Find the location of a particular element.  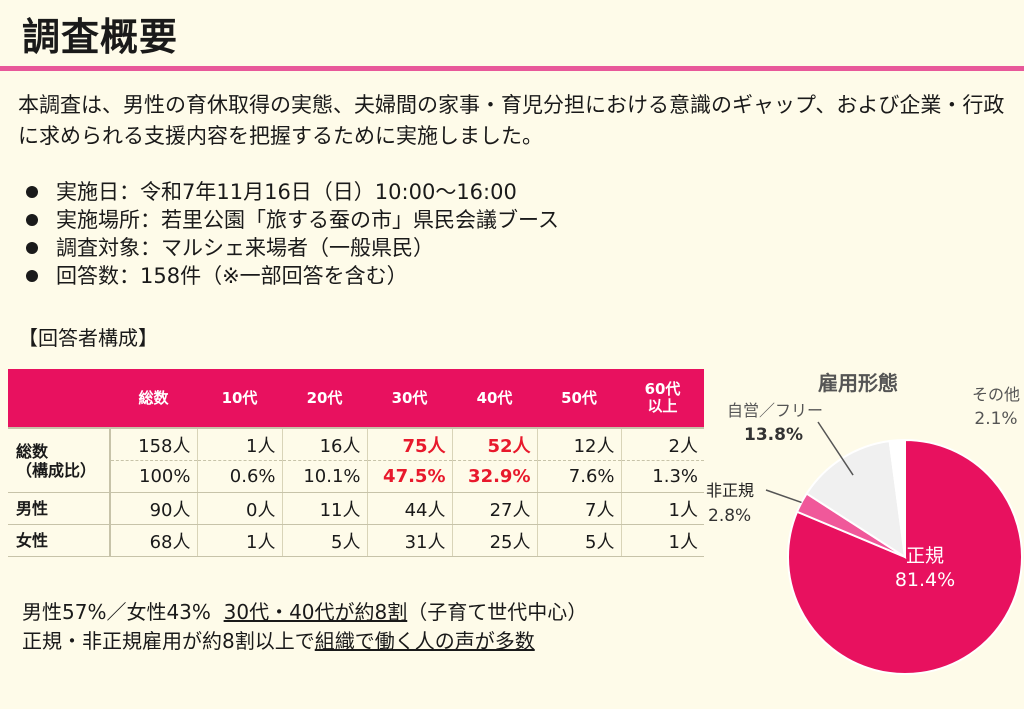

table-cell: 27人 is located at coordinates (495, 508).